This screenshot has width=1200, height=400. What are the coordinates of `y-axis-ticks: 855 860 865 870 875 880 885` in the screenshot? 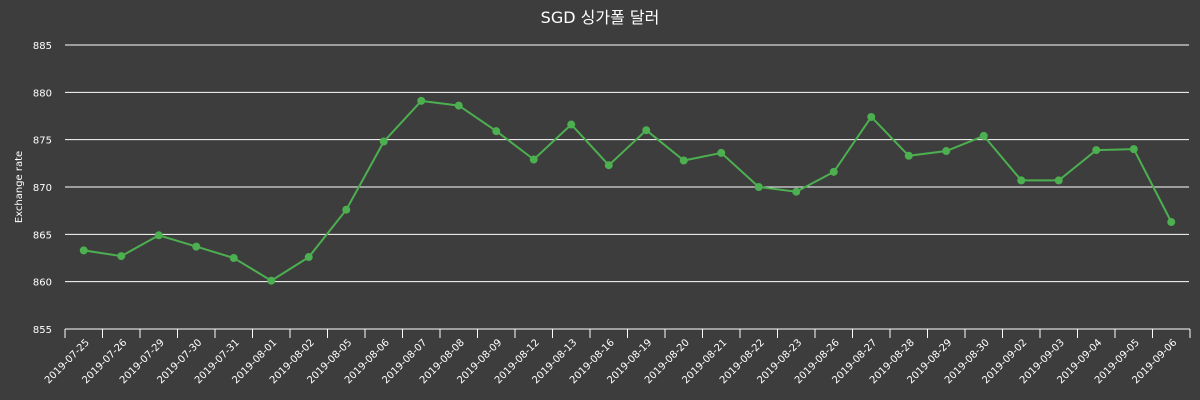 It's located at (42, 188).